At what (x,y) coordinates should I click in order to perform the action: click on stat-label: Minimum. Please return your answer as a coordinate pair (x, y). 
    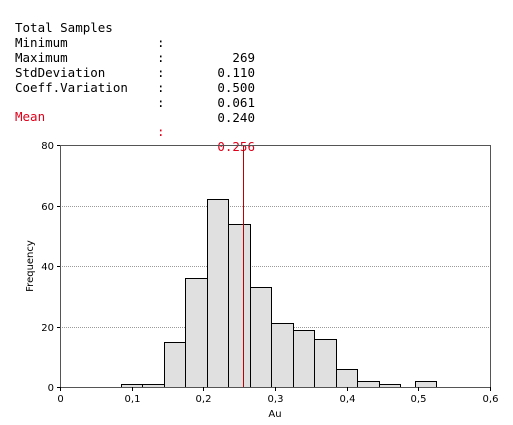
    Looking at the image, I should click on (41, 42).